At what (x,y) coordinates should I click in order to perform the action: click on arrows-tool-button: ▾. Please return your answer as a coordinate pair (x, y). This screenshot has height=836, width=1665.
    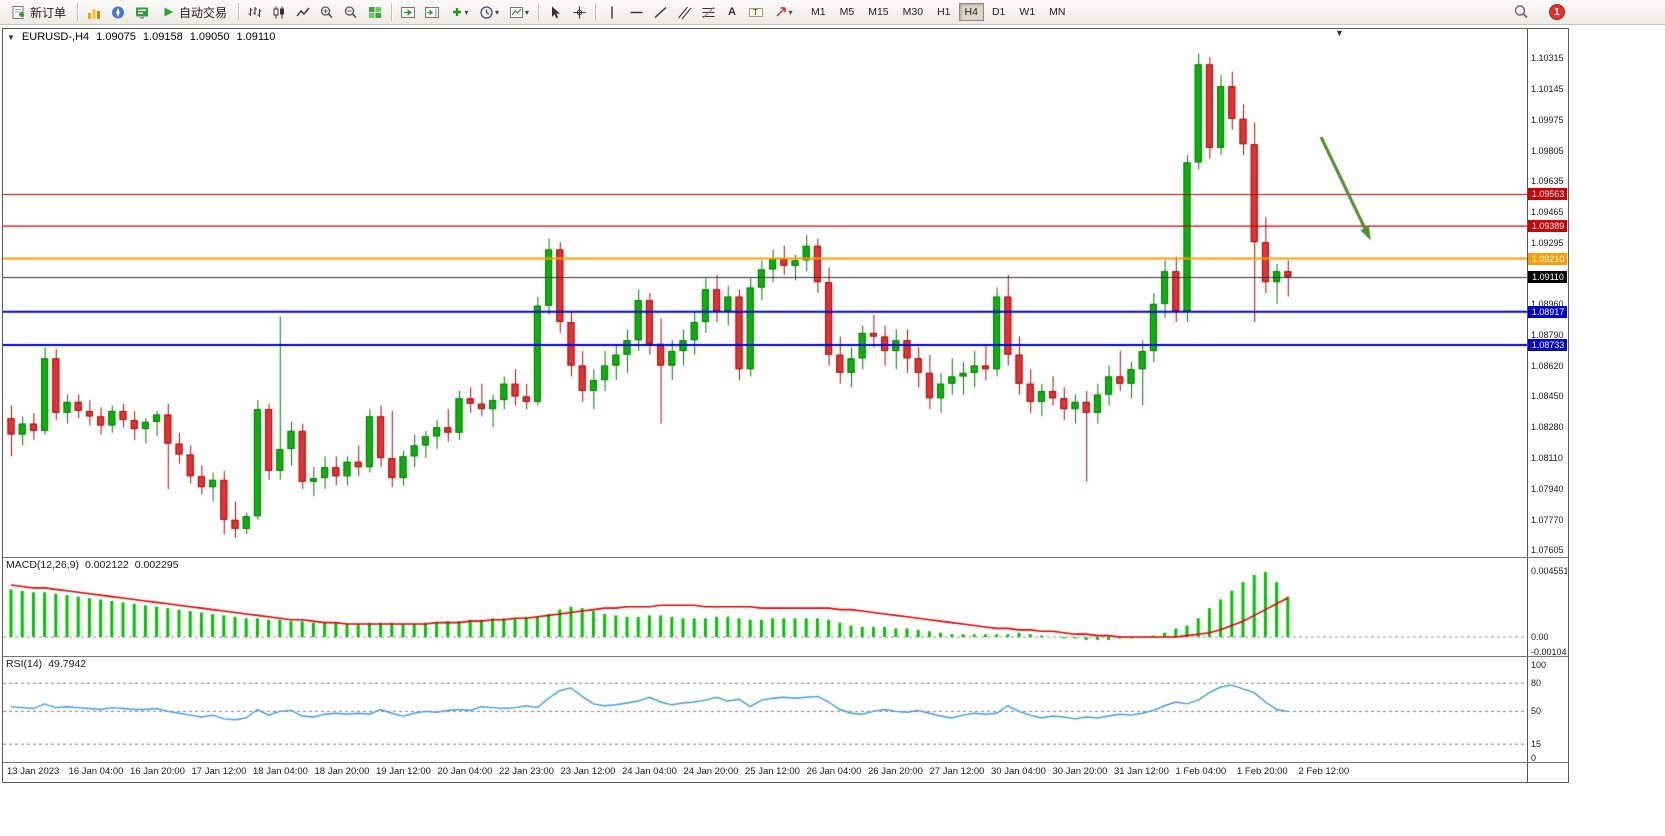
    Looking at the image, I should click on (783, 12).